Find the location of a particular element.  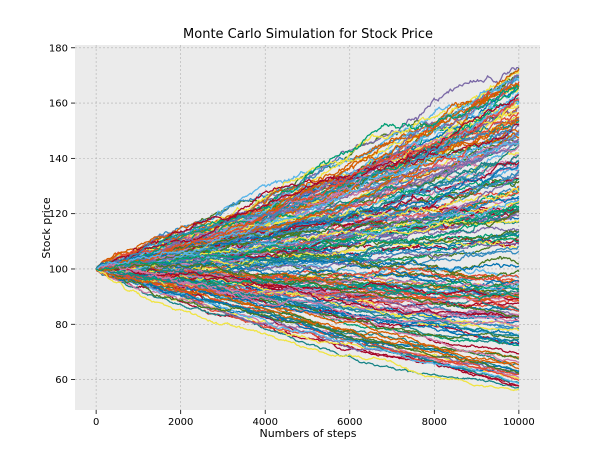

x-tick-label: 4000 is located at coordinates (265, 422).